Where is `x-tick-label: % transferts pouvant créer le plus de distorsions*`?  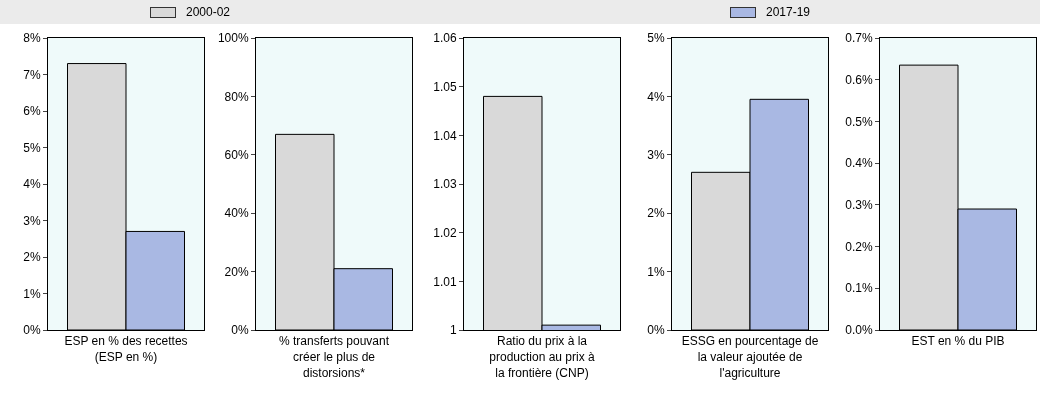 x-tick-label: % transferts pouvant créer le plus de distorsions* is located at coordinates (334, 357).